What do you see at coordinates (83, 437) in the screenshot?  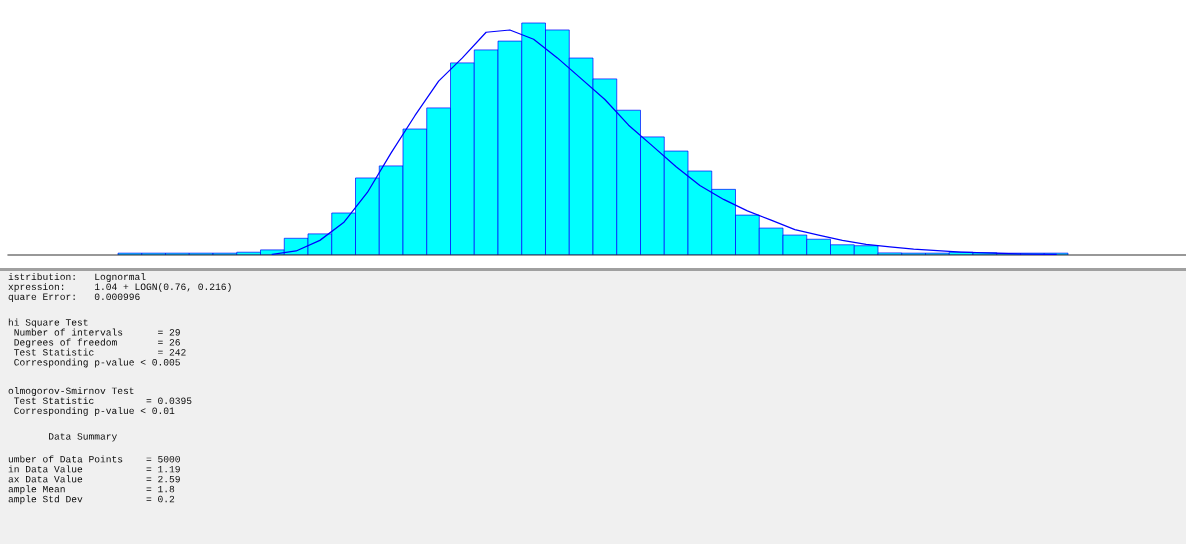 I see `text: Data Summary` at bounding box center [83, 437].